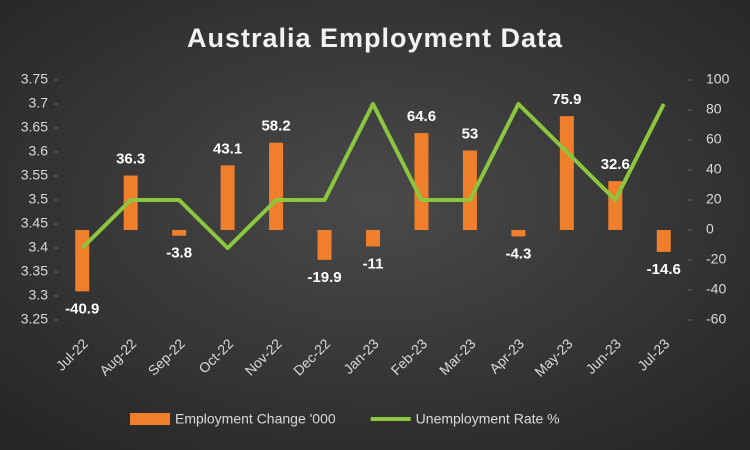 The image size is (750, 450). Describe the element at coordinates (324, 277) in the screenshot. I see `data-label: -19.9` at that location.